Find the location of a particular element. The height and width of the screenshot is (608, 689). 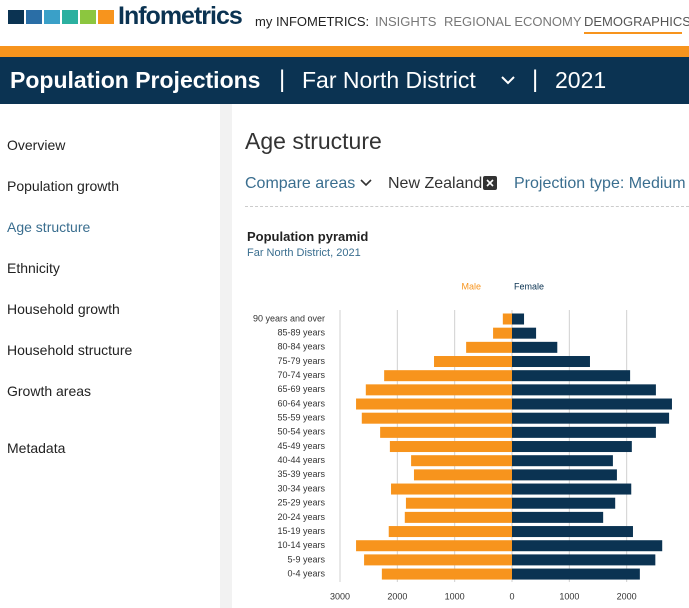

y-tick-label: 20-24 years is located at coordinates (301, 517).